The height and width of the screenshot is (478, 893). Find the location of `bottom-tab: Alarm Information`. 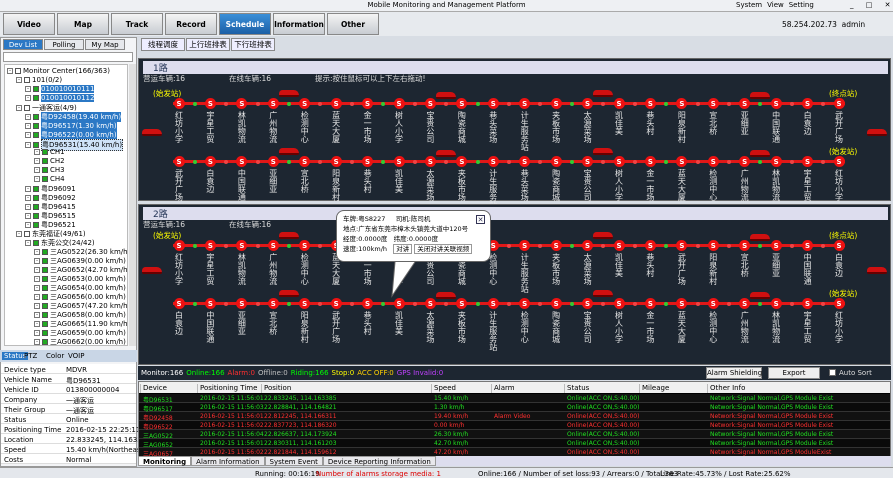

bottom-tab: Alarm Information is located at coordinates (228, 461).